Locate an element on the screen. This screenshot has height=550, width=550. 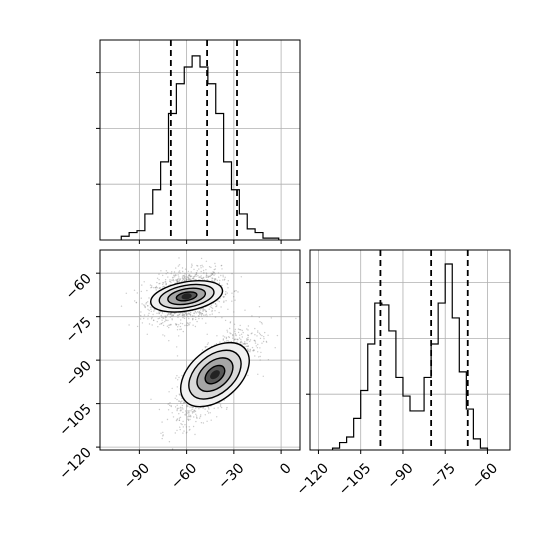
y-marginal-frame is located at coordinates (410, 350).